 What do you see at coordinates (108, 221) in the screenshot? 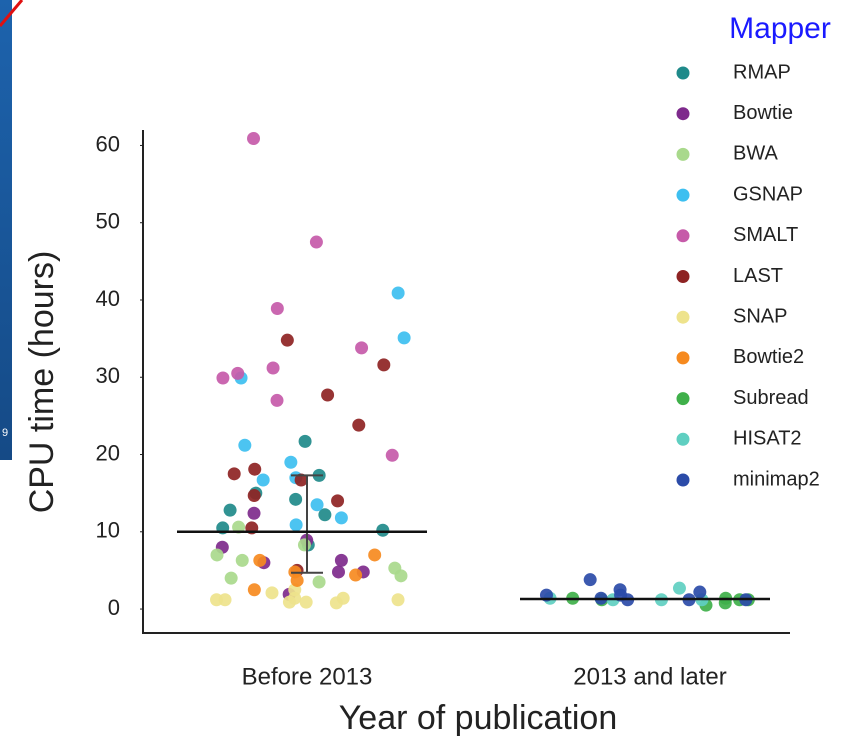
I see `y-tick-label: 50` at bounding box center [108, 221].